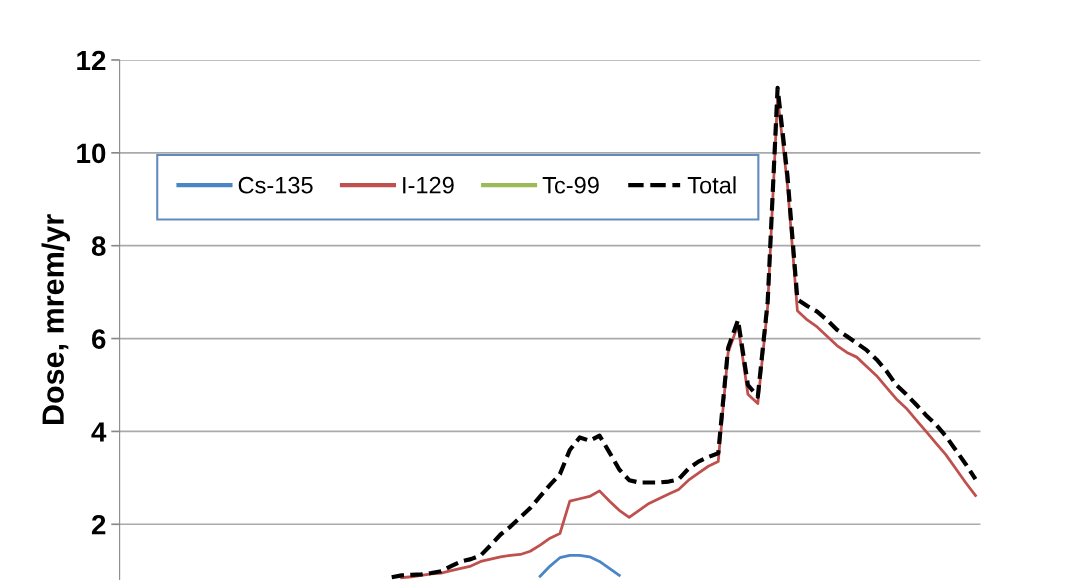 This screenshot has height=580, width=1068. What do you see at coordinates (428, 185) in the screenshot?
I see `legend-label: I-129` at bounding box center [428, 185].